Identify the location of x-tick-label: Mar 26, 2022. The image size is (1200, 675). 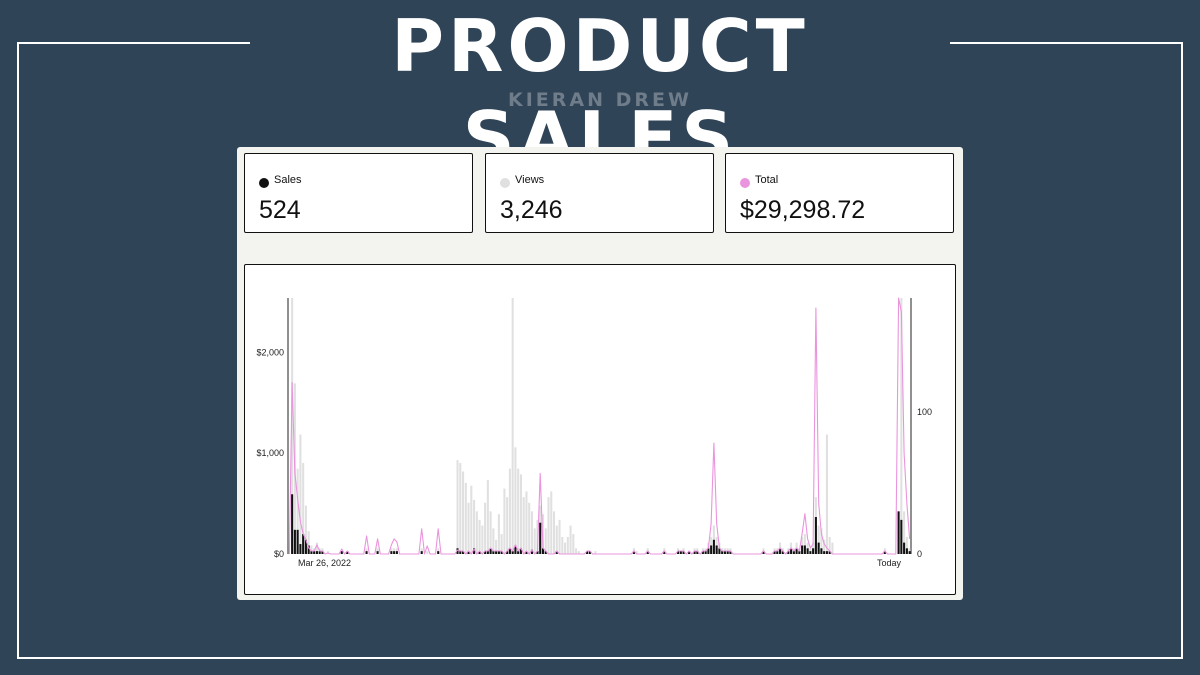
(324, 563).